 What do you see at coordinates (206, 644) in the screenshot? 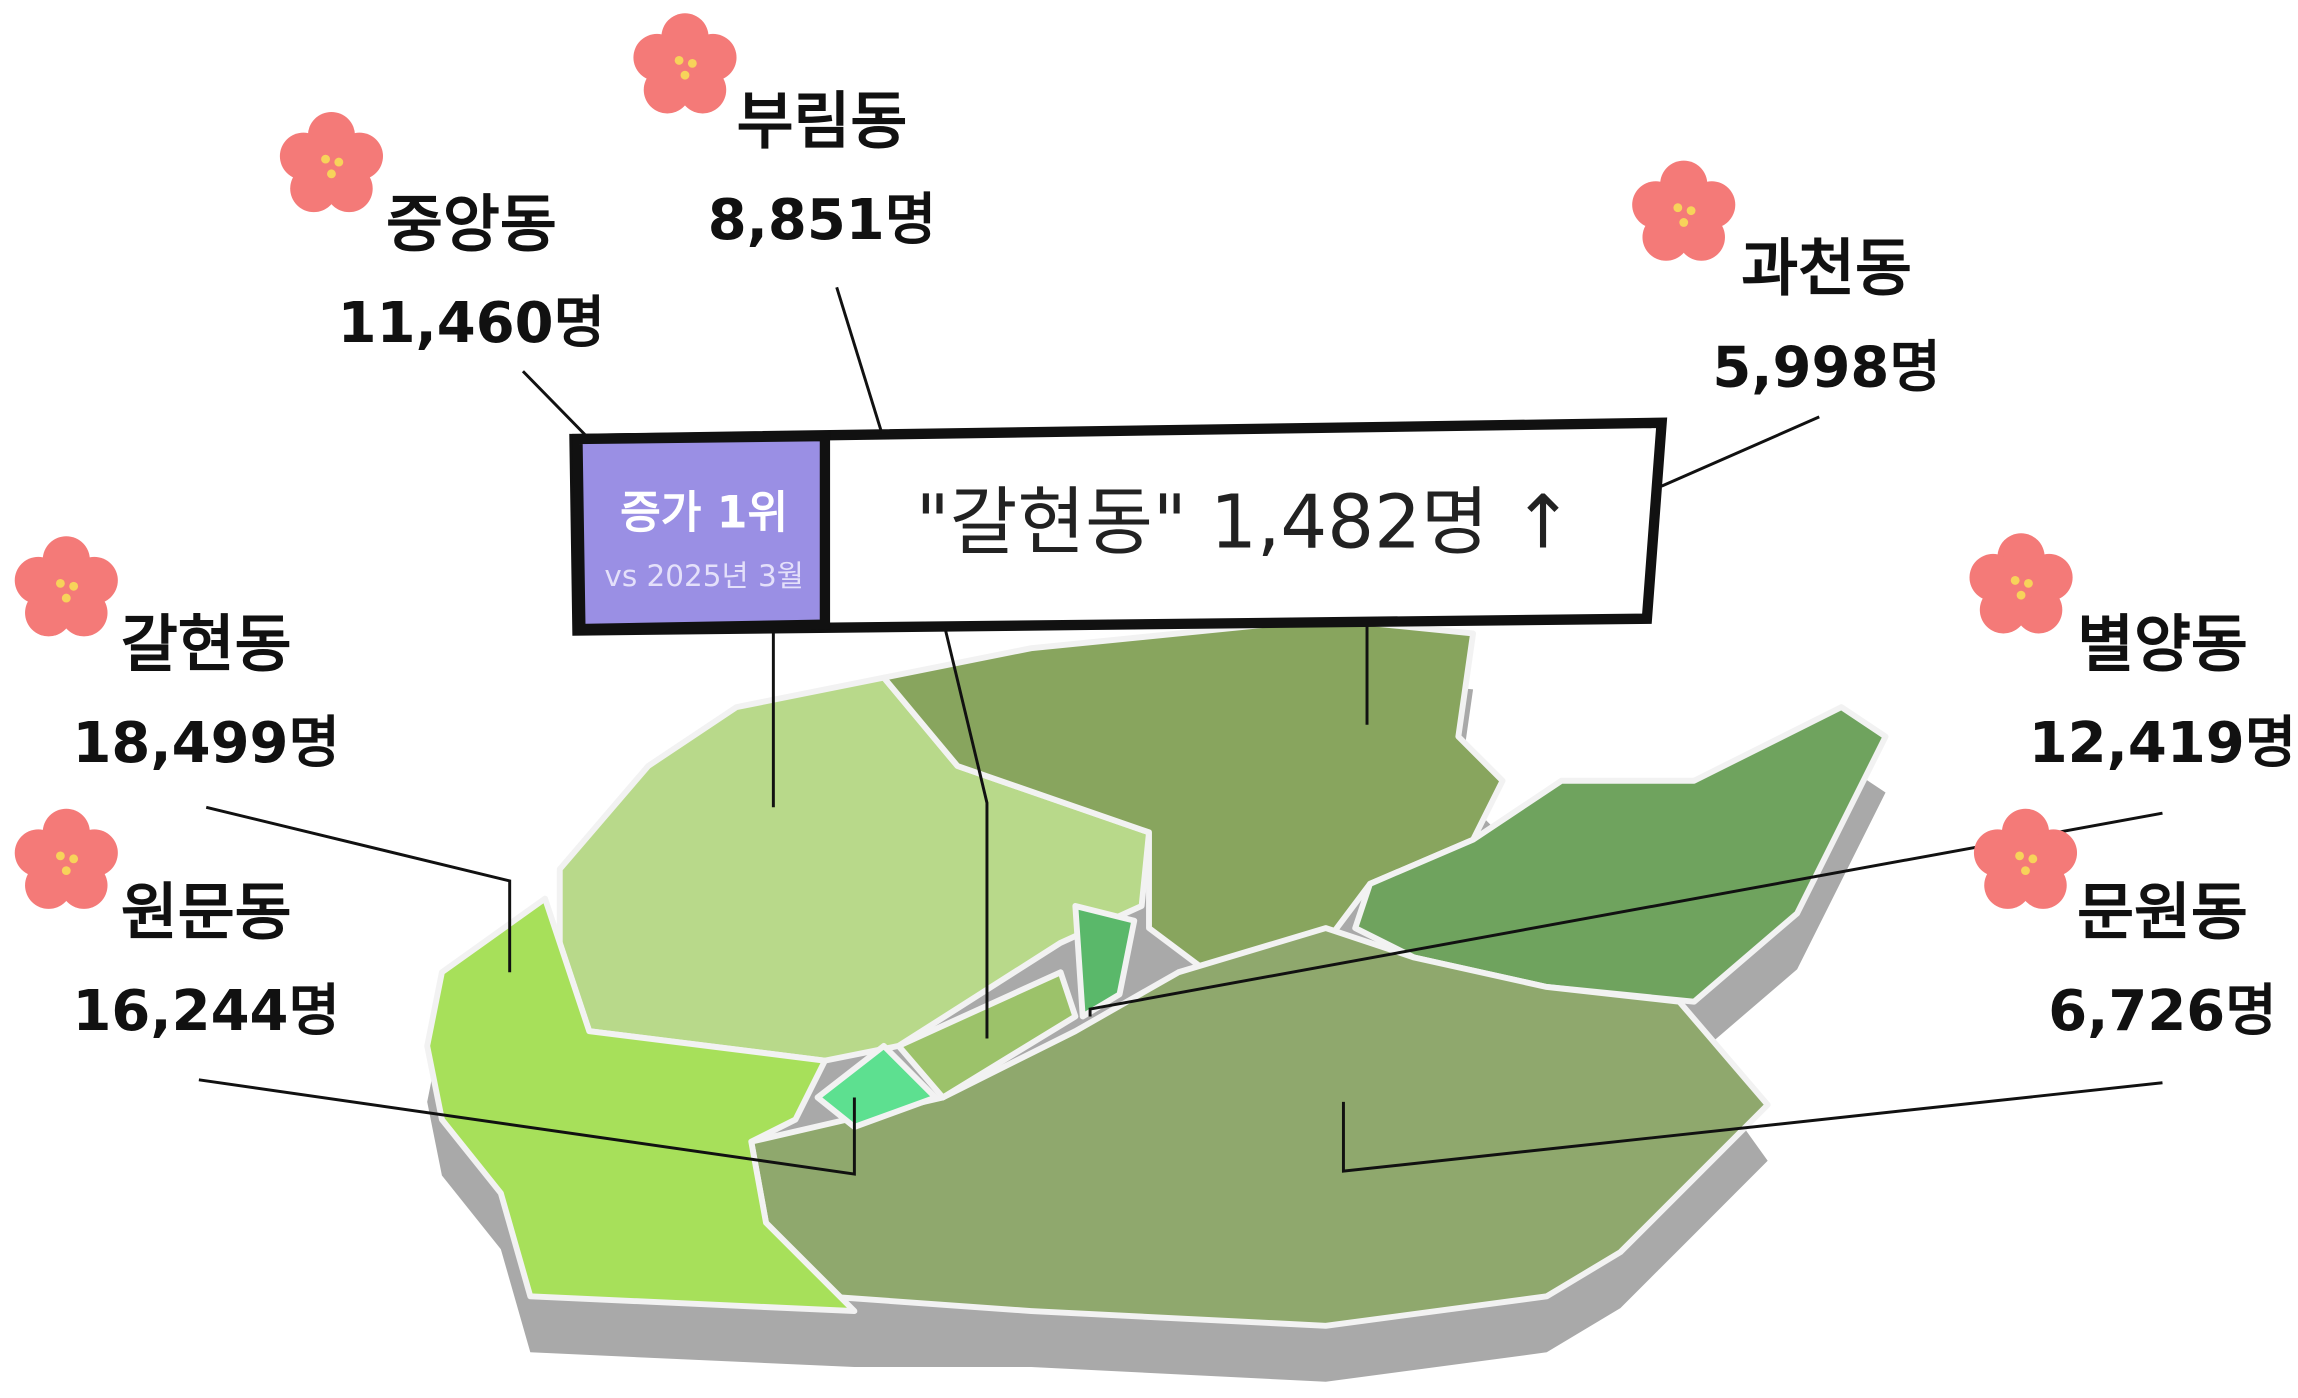
I see `district-name: 갈현동` at bounding box center [206, 644].